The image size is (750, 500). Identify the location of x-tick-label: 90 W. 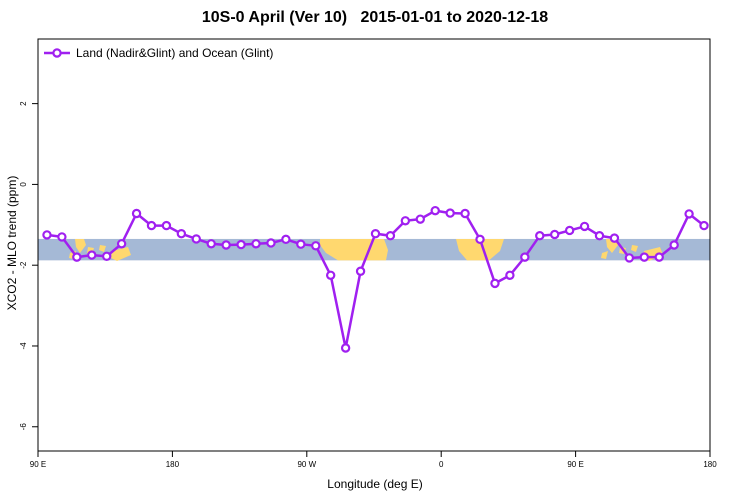
(306, 464).